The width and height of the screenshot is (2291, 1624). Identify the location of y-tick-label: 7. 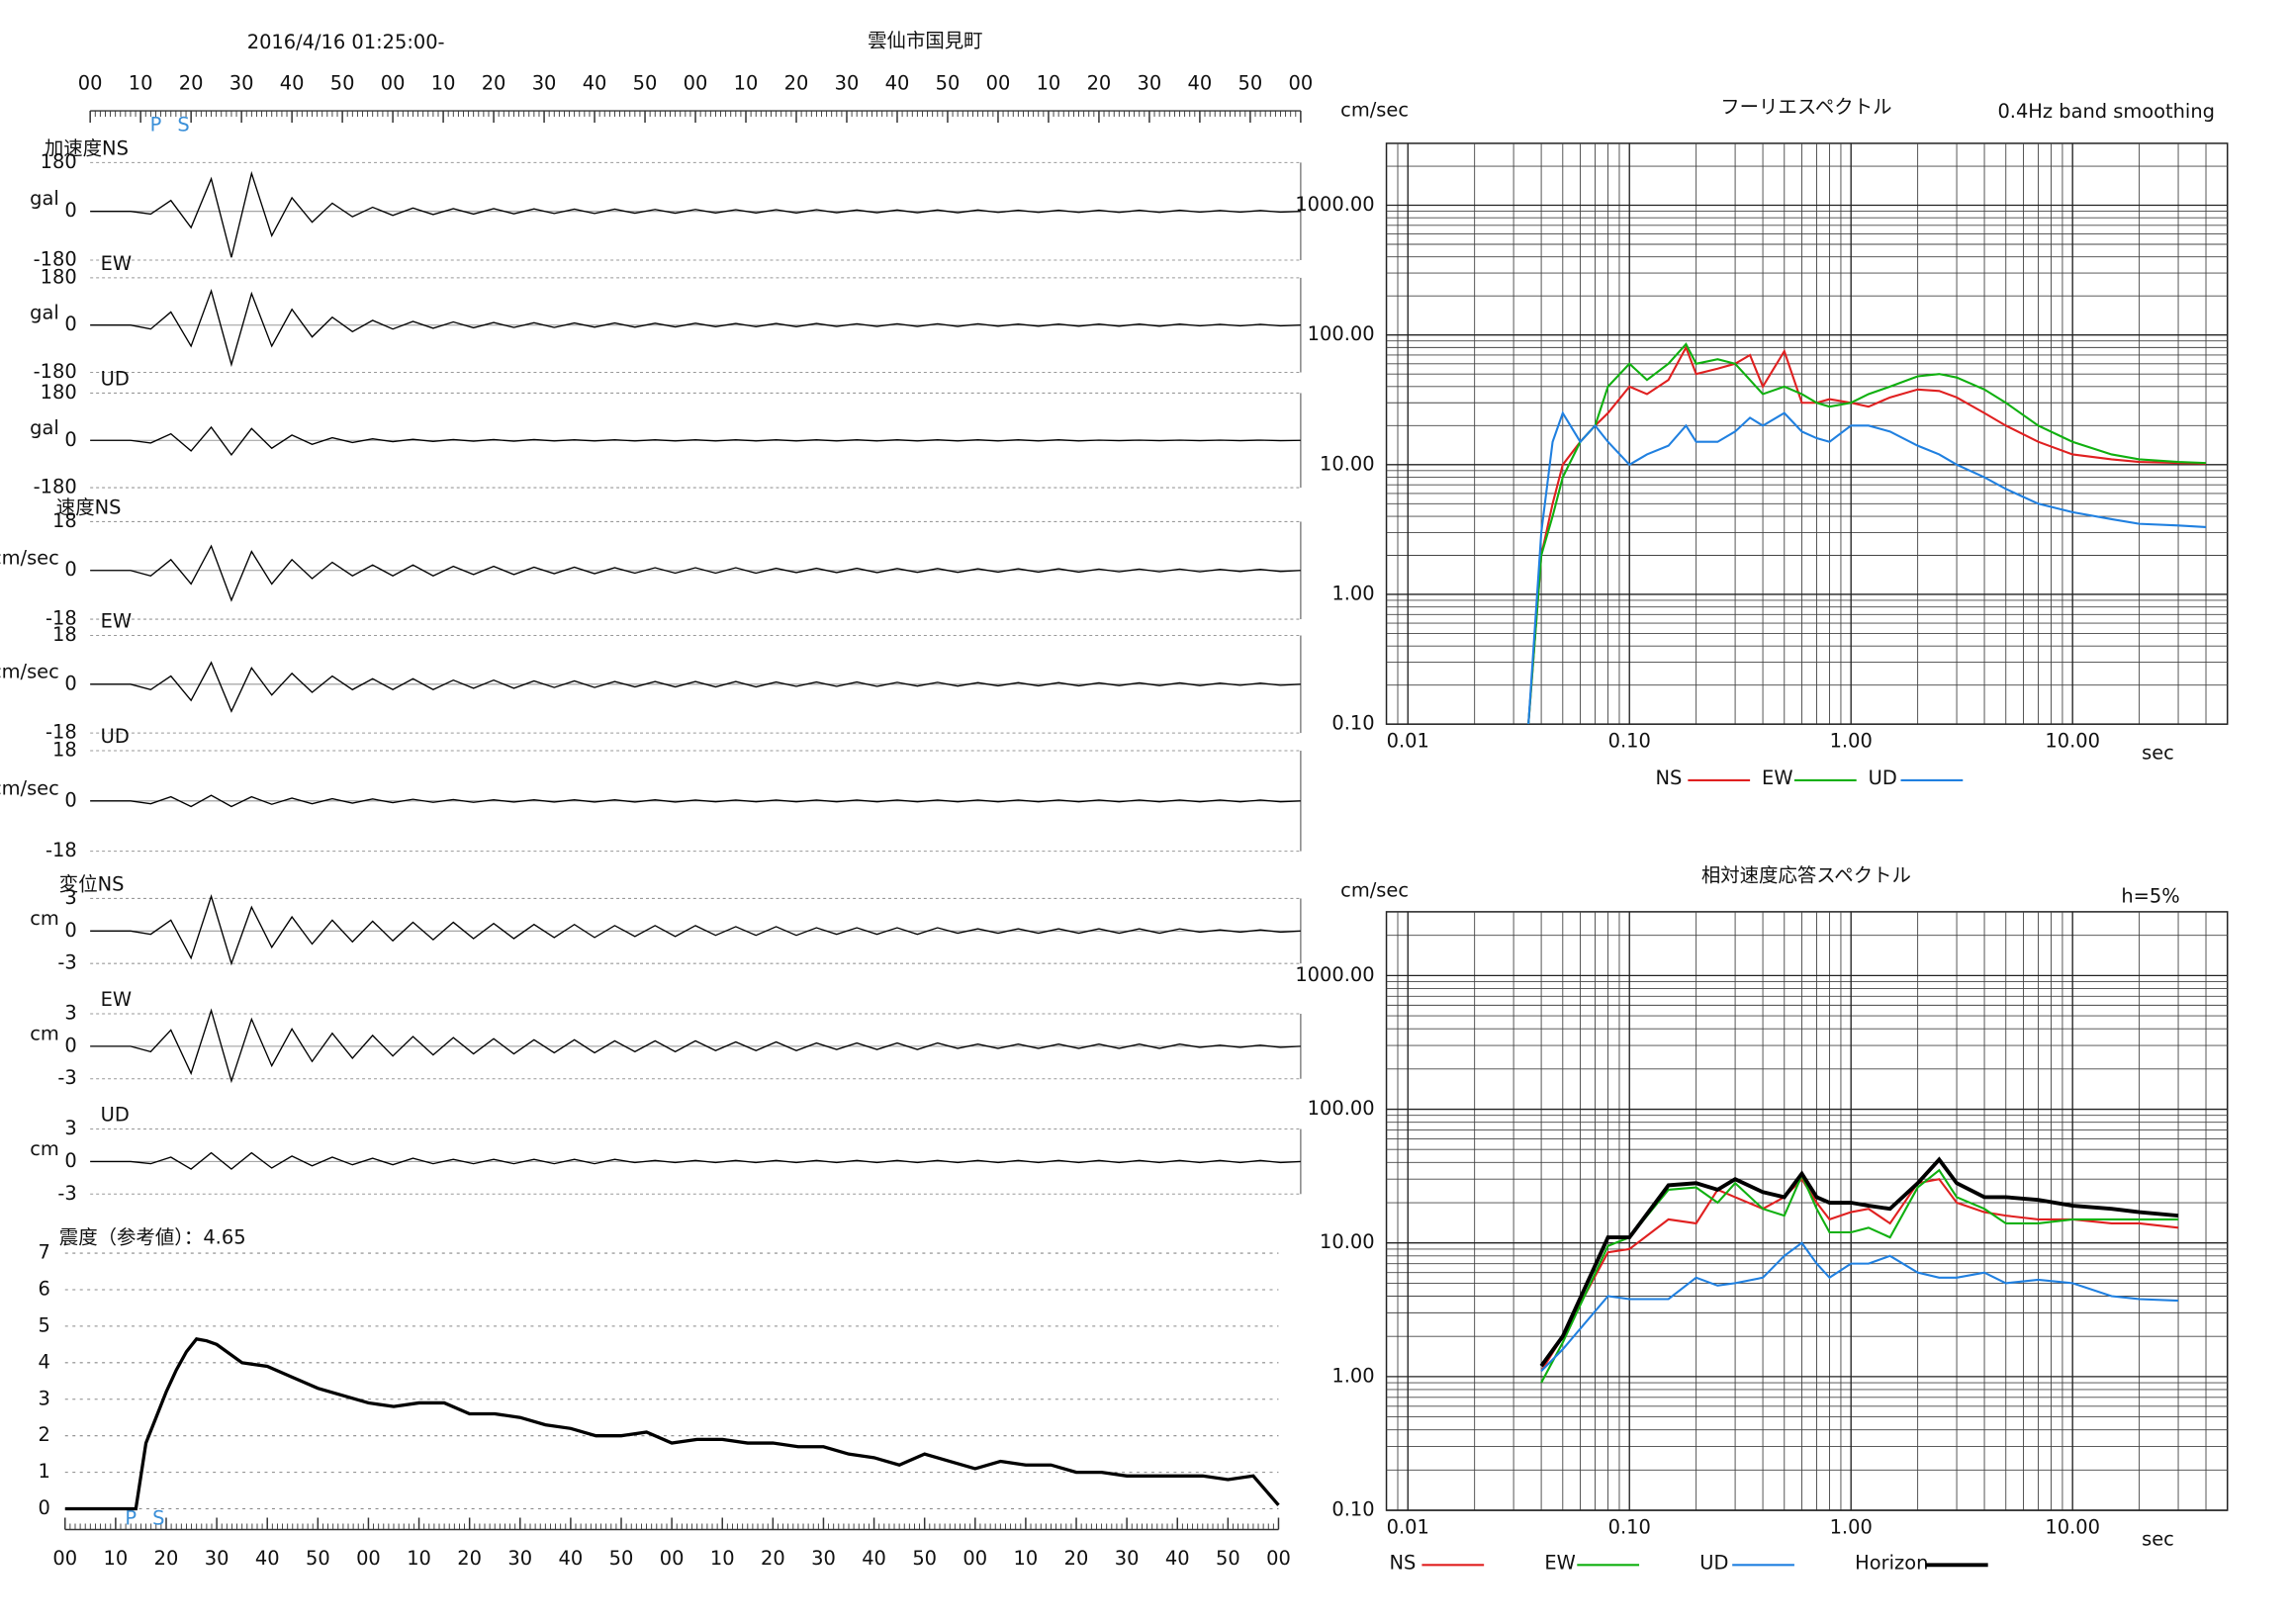
(43, 1252).